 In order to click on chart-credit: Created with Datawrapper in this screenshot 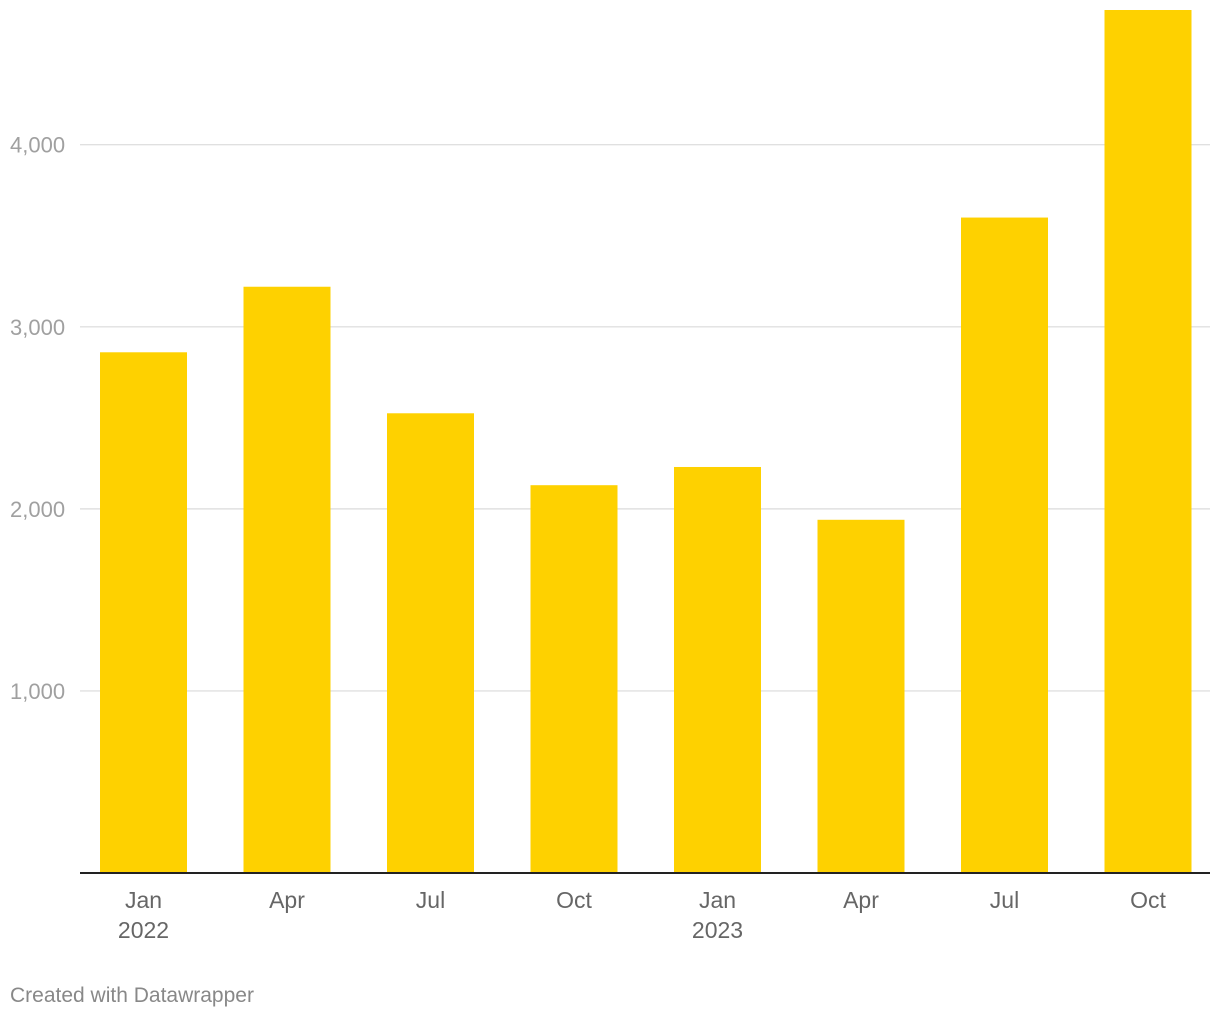, I will do `click(132, 995)`.